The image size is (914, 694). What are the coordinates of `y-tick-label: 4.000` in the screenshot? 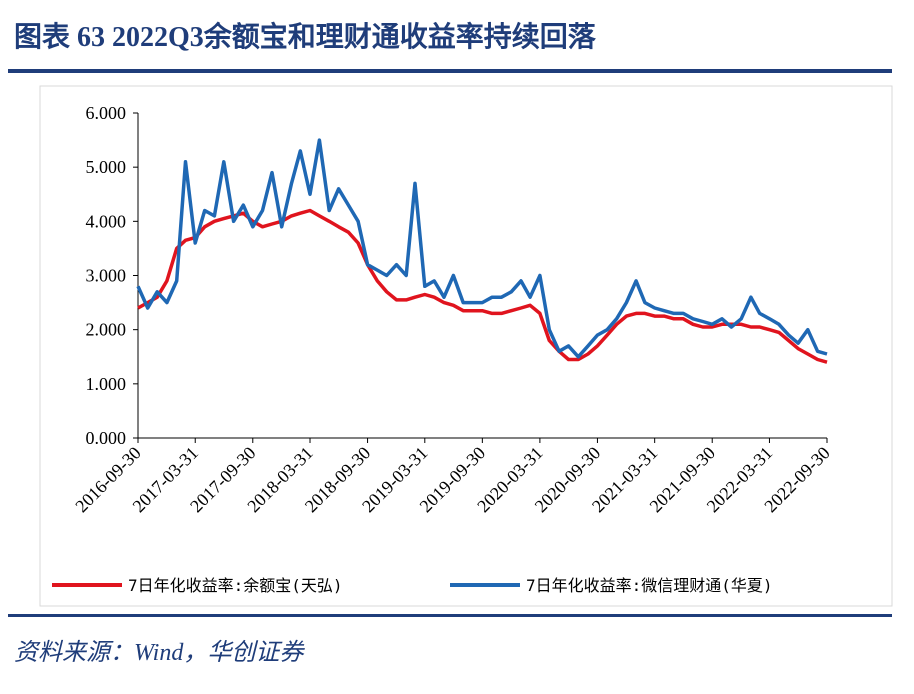 It's located at (106, 221).